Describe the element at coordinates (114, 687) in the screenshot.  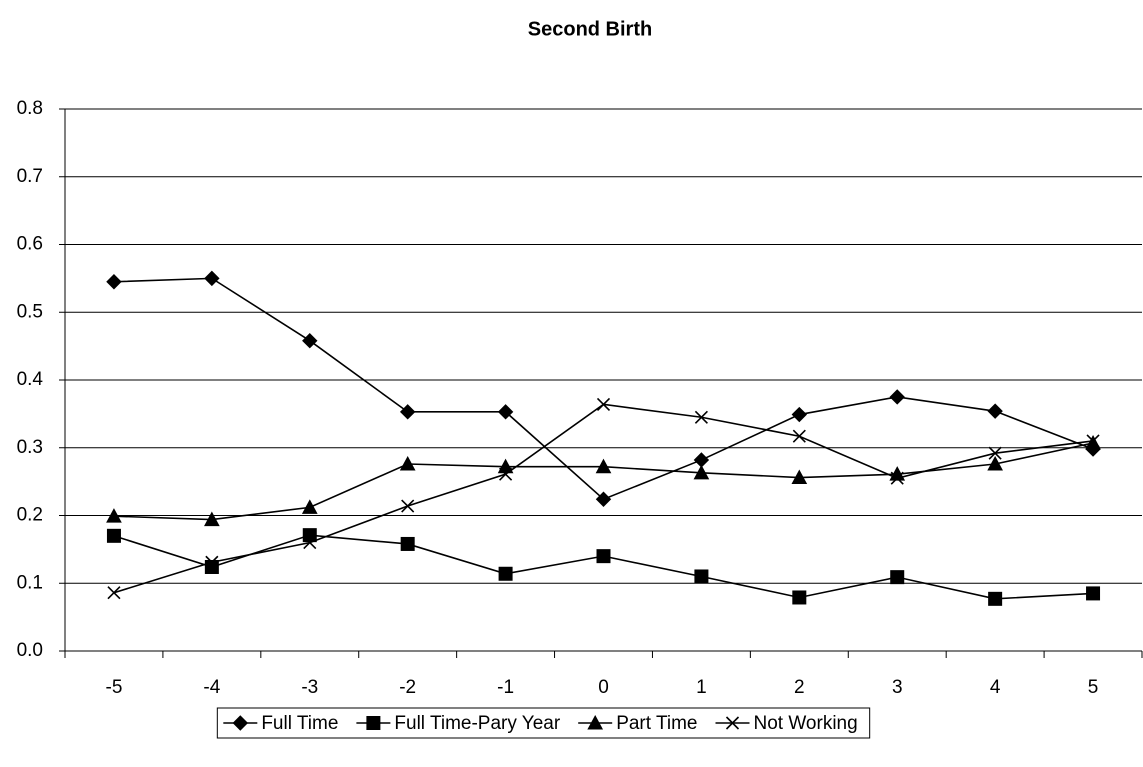
I see `x-tick-label: -5` at that location.